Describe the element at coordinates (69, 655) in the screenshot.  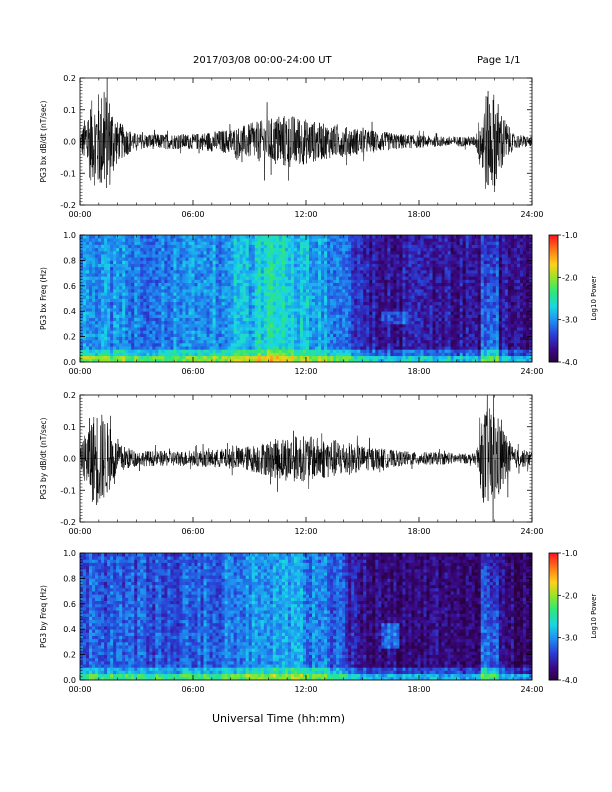
I see `y-tick-label: 0.2` at that location.